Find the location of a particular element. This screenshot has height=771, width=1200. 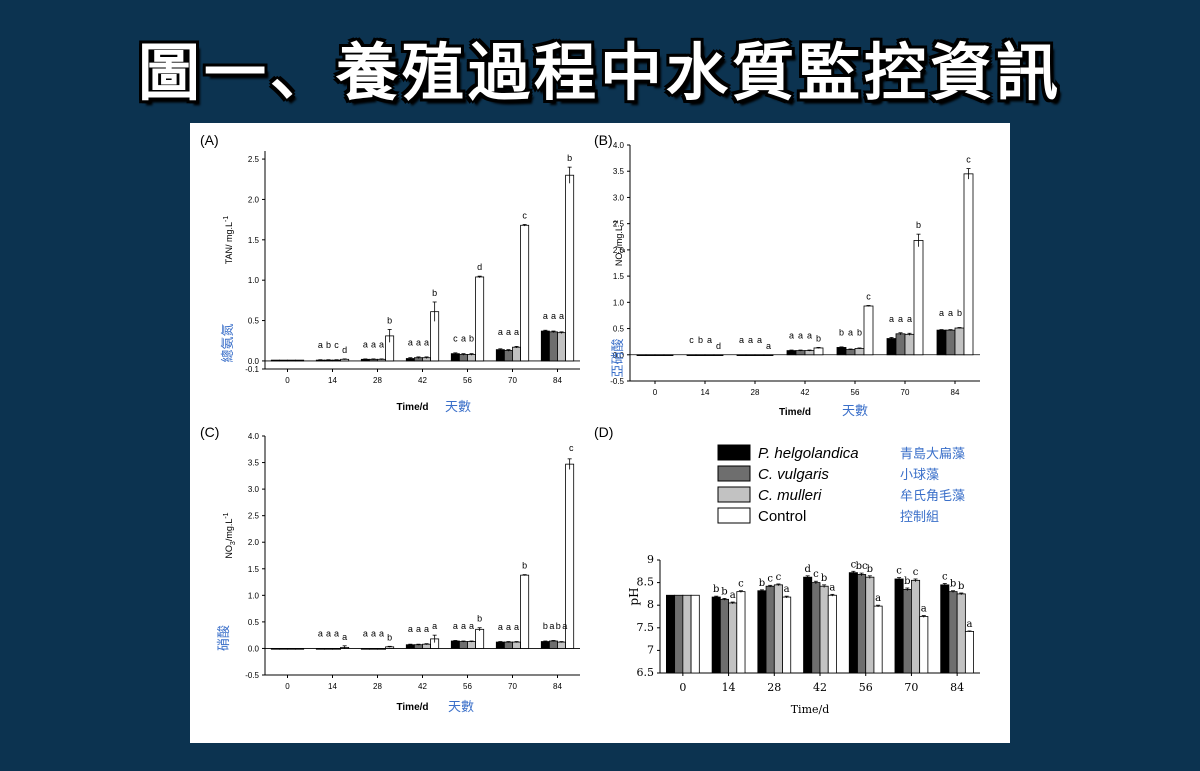

y-tick-label: 9 is located at coordinates (650, 559).